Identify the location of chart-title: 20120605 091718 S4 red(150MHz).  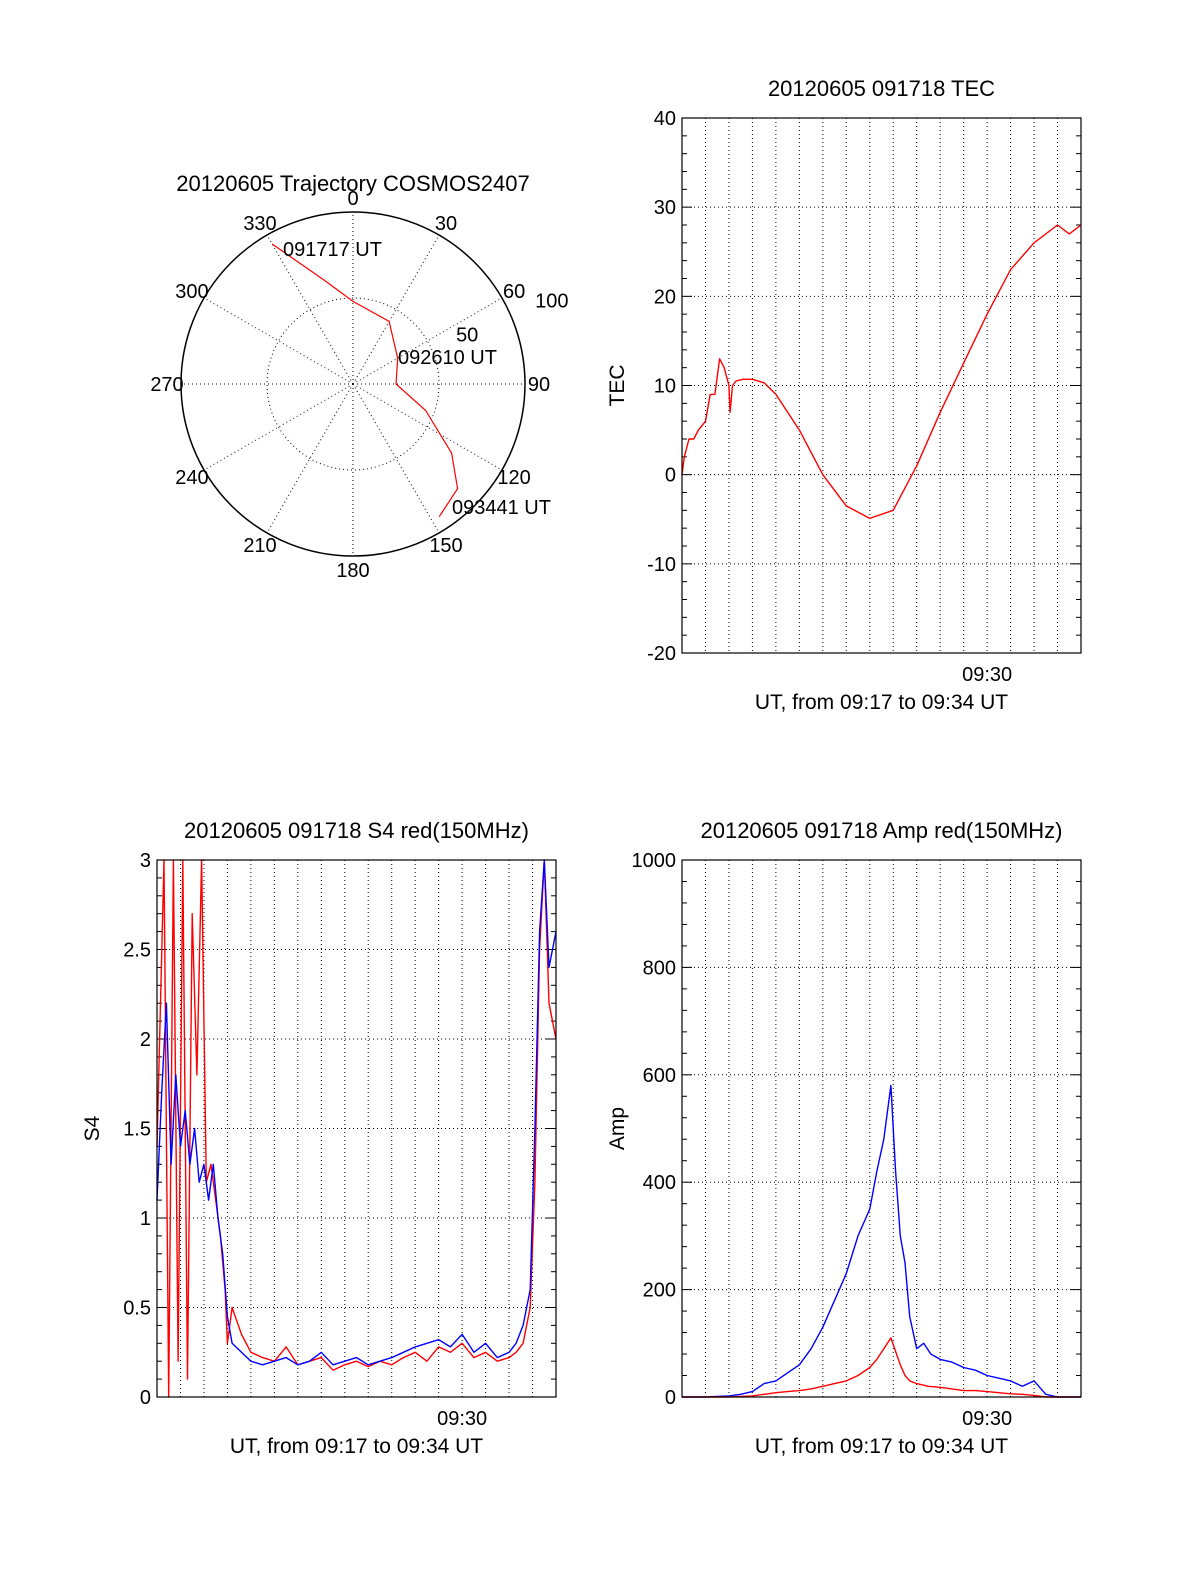
(356, 830).